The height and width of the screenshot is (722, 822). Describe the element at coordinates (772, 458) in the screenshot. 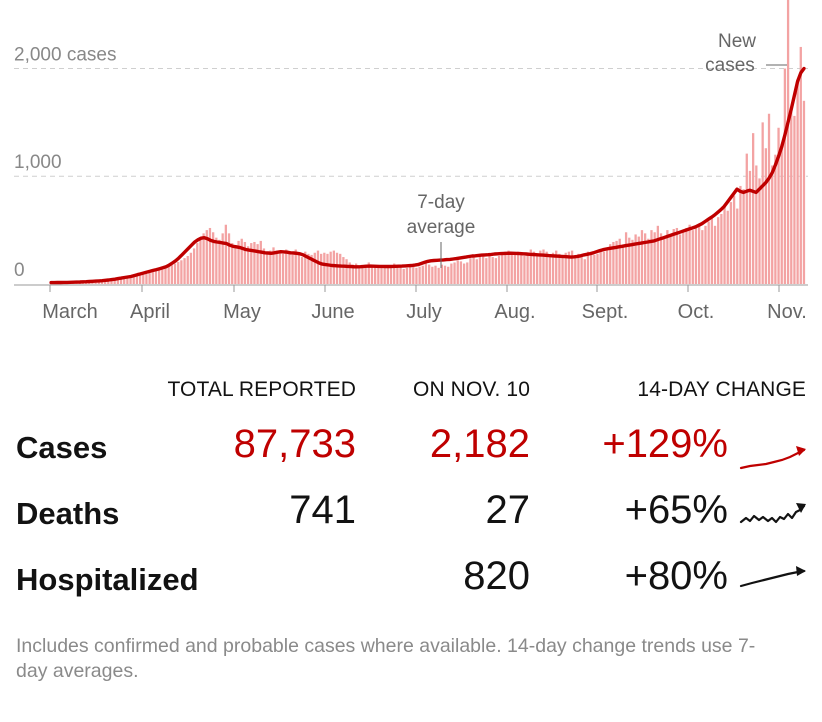

I see `cases-trend-sparkline` at that location.